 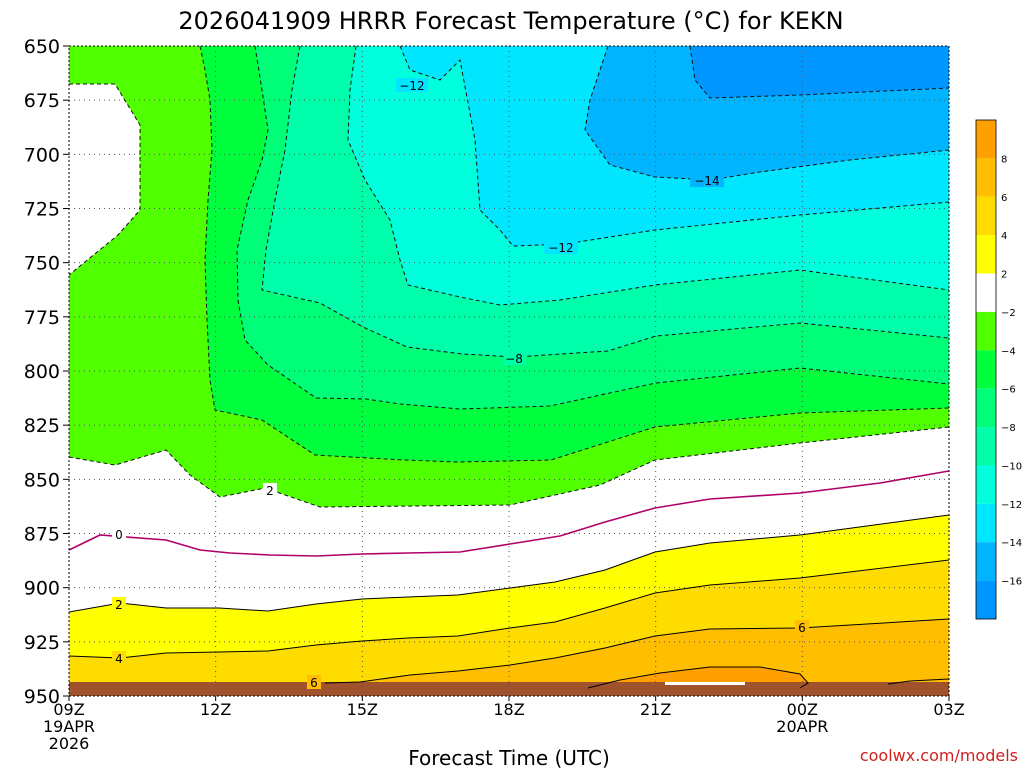 What do you see at coordinates (42, 535) in the screenshot?
I see `y-tick-label: 875` at bounding box center [42, 535].